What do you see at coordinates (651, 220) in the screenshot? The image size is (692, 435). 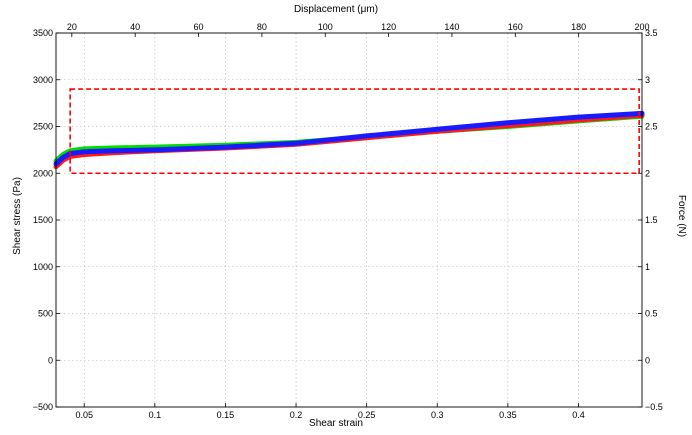 I see `right-tick-label: 1.5` at bounding box center [651, 220].